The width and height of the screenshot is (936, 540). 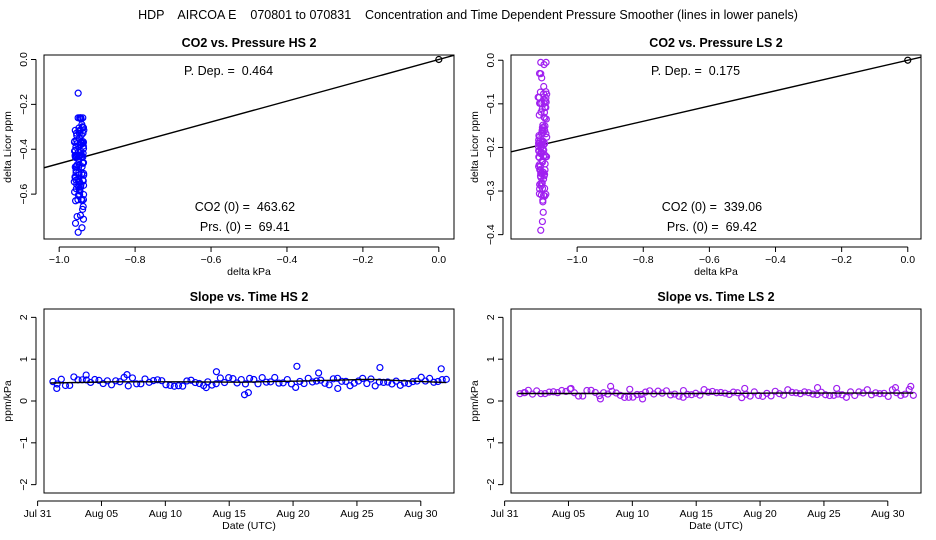 I want to click on y-tick-label: −0.2, so click(x=24, y=104).